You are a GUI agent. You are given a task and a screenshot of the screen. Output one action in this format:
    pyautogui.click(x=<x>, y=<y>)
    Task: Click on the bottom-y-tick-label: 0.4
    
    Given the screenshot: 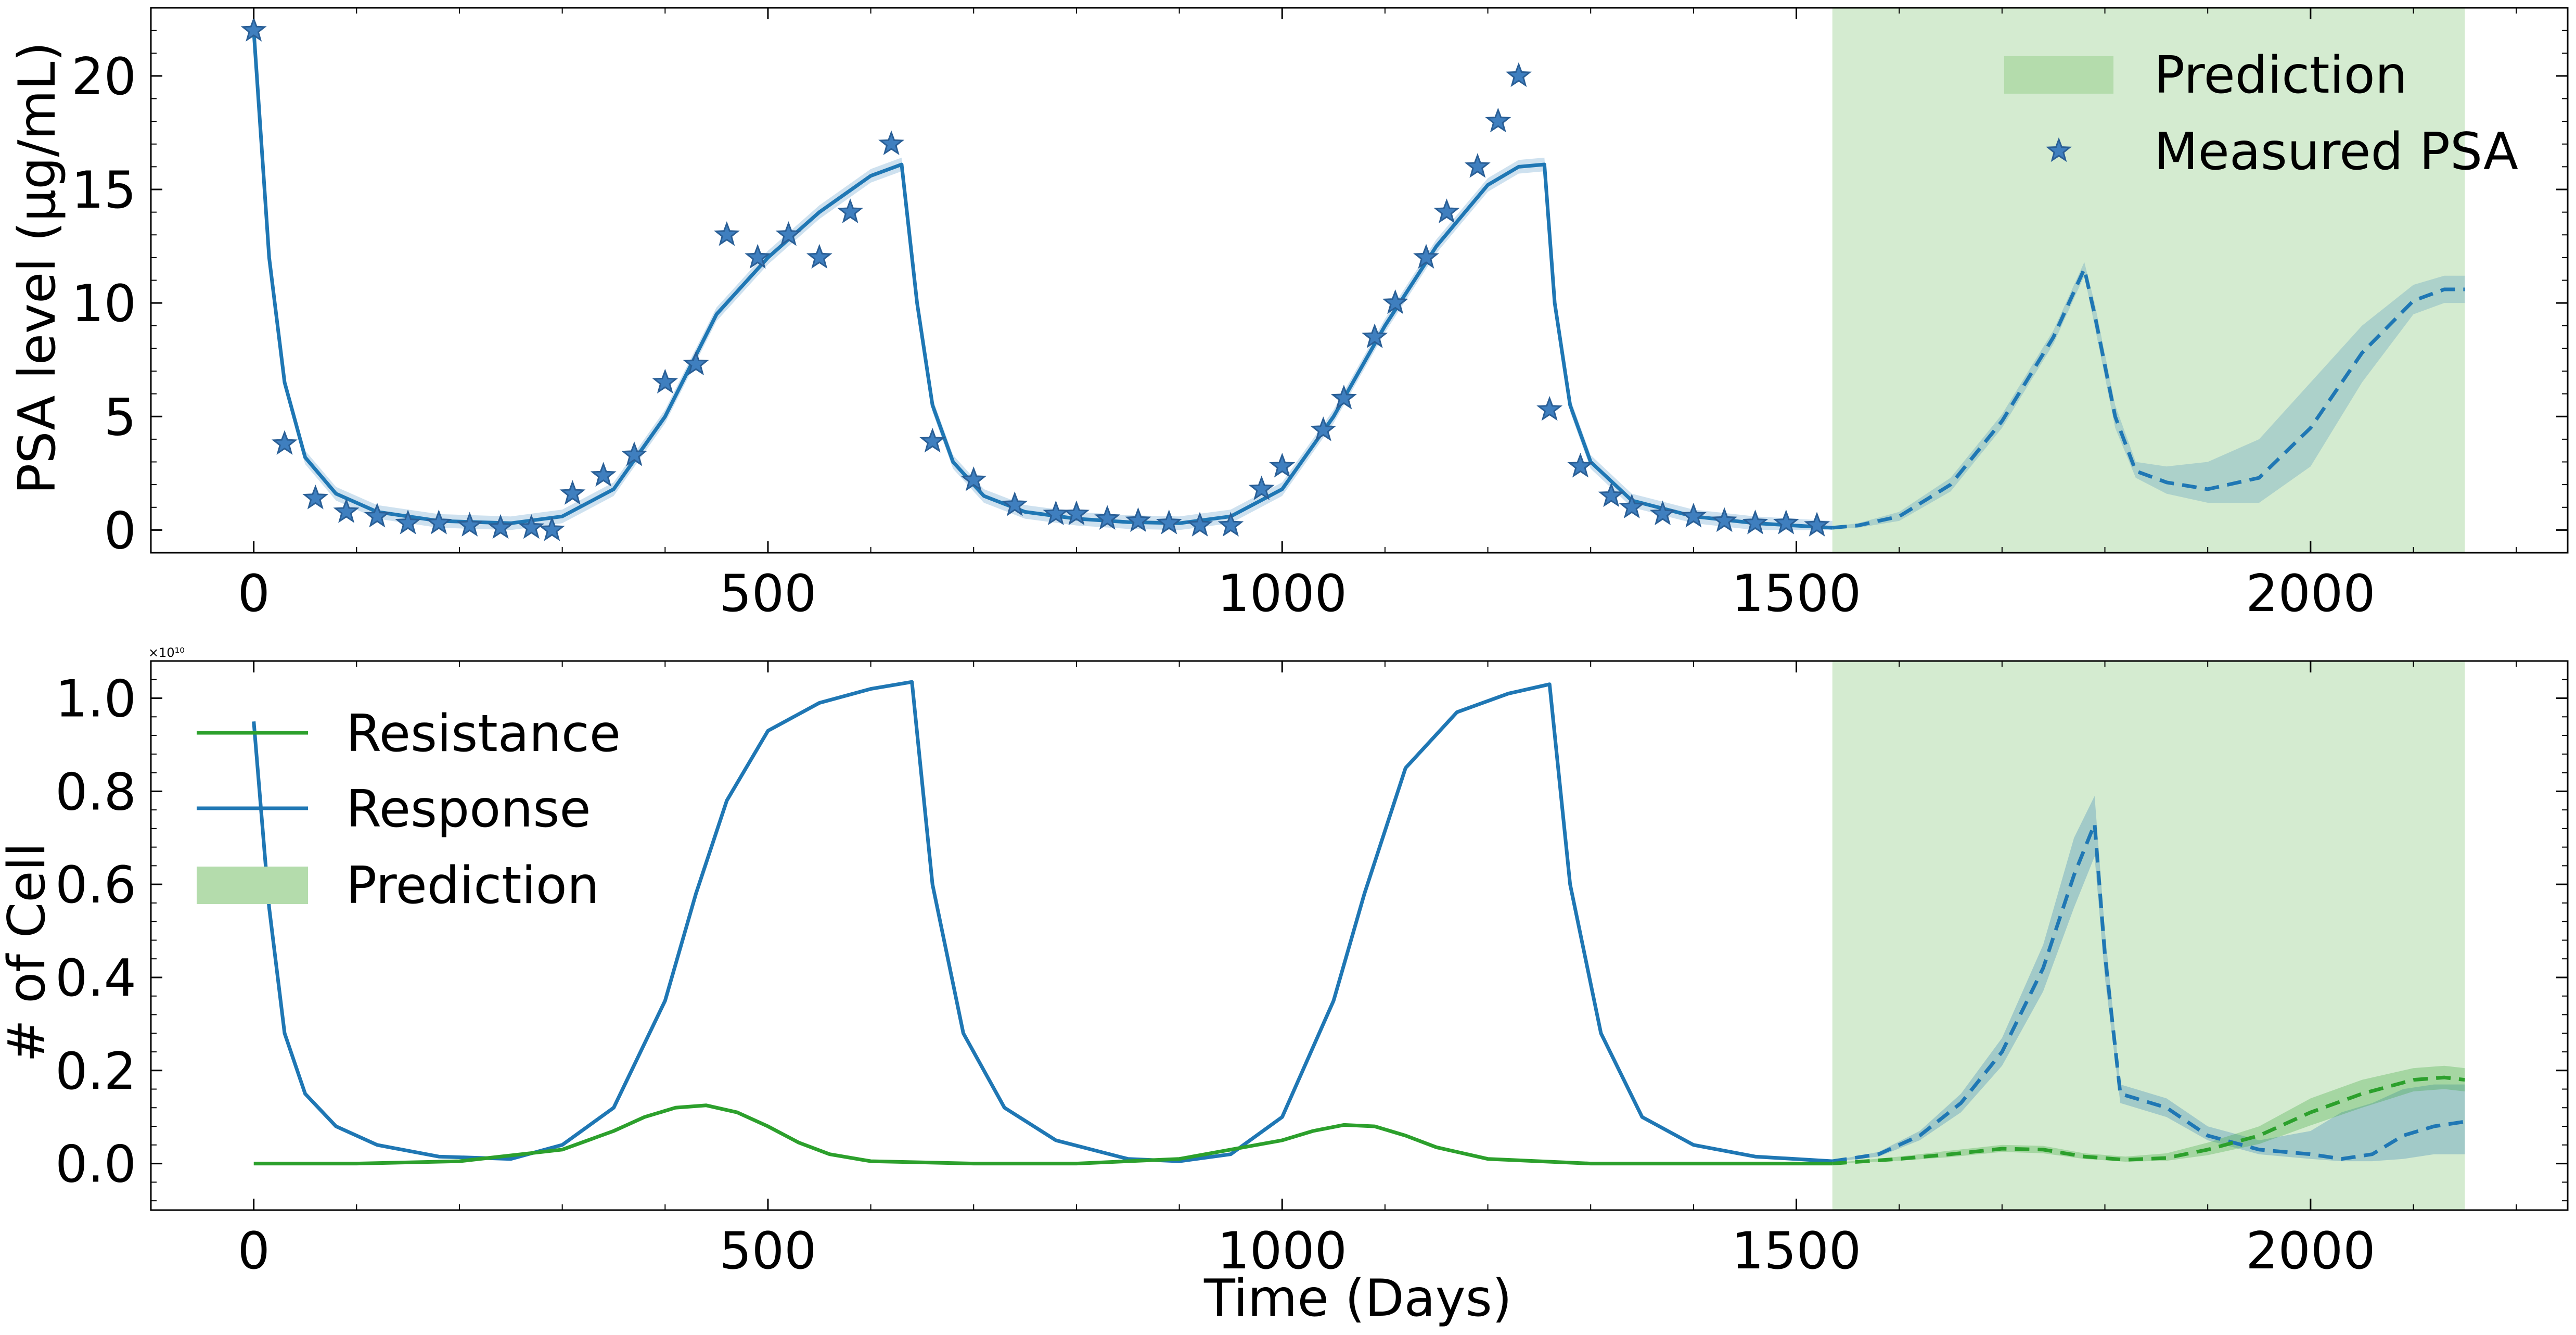 What is the action you would take?
    pyautogui.click(x=96, y=978)
    